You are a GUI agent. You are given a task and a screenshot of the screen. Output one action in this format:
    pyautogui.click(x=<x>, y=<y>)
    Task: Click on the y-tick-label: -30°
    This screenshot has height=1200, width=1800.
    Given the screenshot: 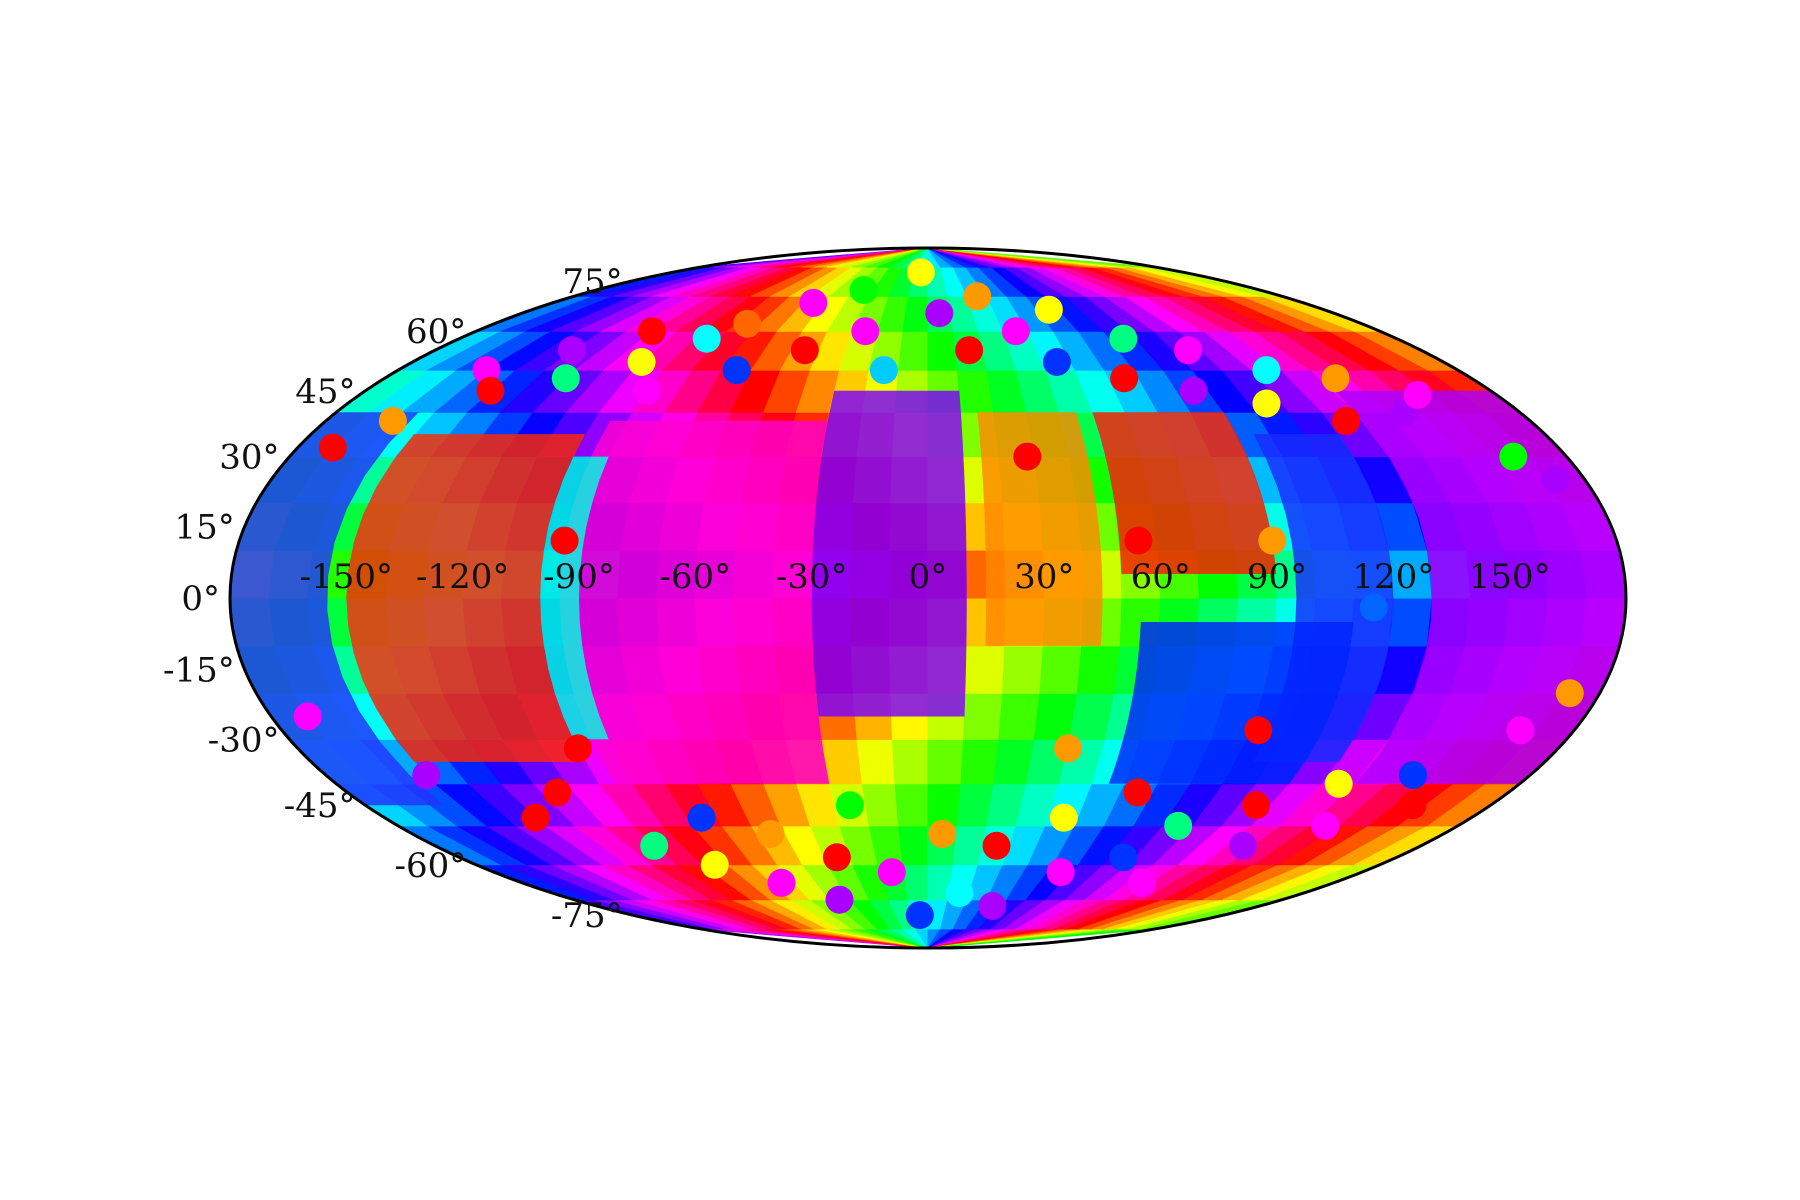 What is the action you would take?
    pyautogui.click(x=244, y=740)
    